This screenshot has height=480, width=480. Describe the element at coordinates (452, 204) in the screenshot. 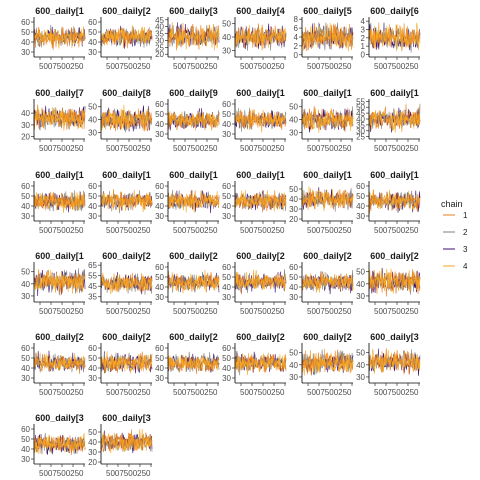

I see `legend-title: chain` at that location.